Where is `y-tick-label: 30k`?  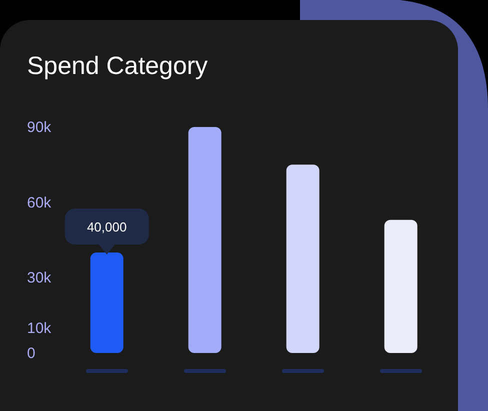
y-tick-label: 30k is located at coordinates (39, 278).